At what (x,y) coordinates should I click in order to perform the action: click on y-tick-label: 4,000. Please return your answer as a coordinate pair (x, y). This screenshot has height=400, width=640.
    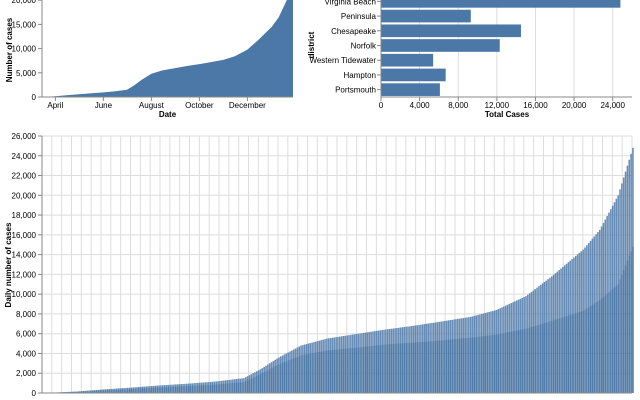
    Looking at the image, I should click on (26, 353).